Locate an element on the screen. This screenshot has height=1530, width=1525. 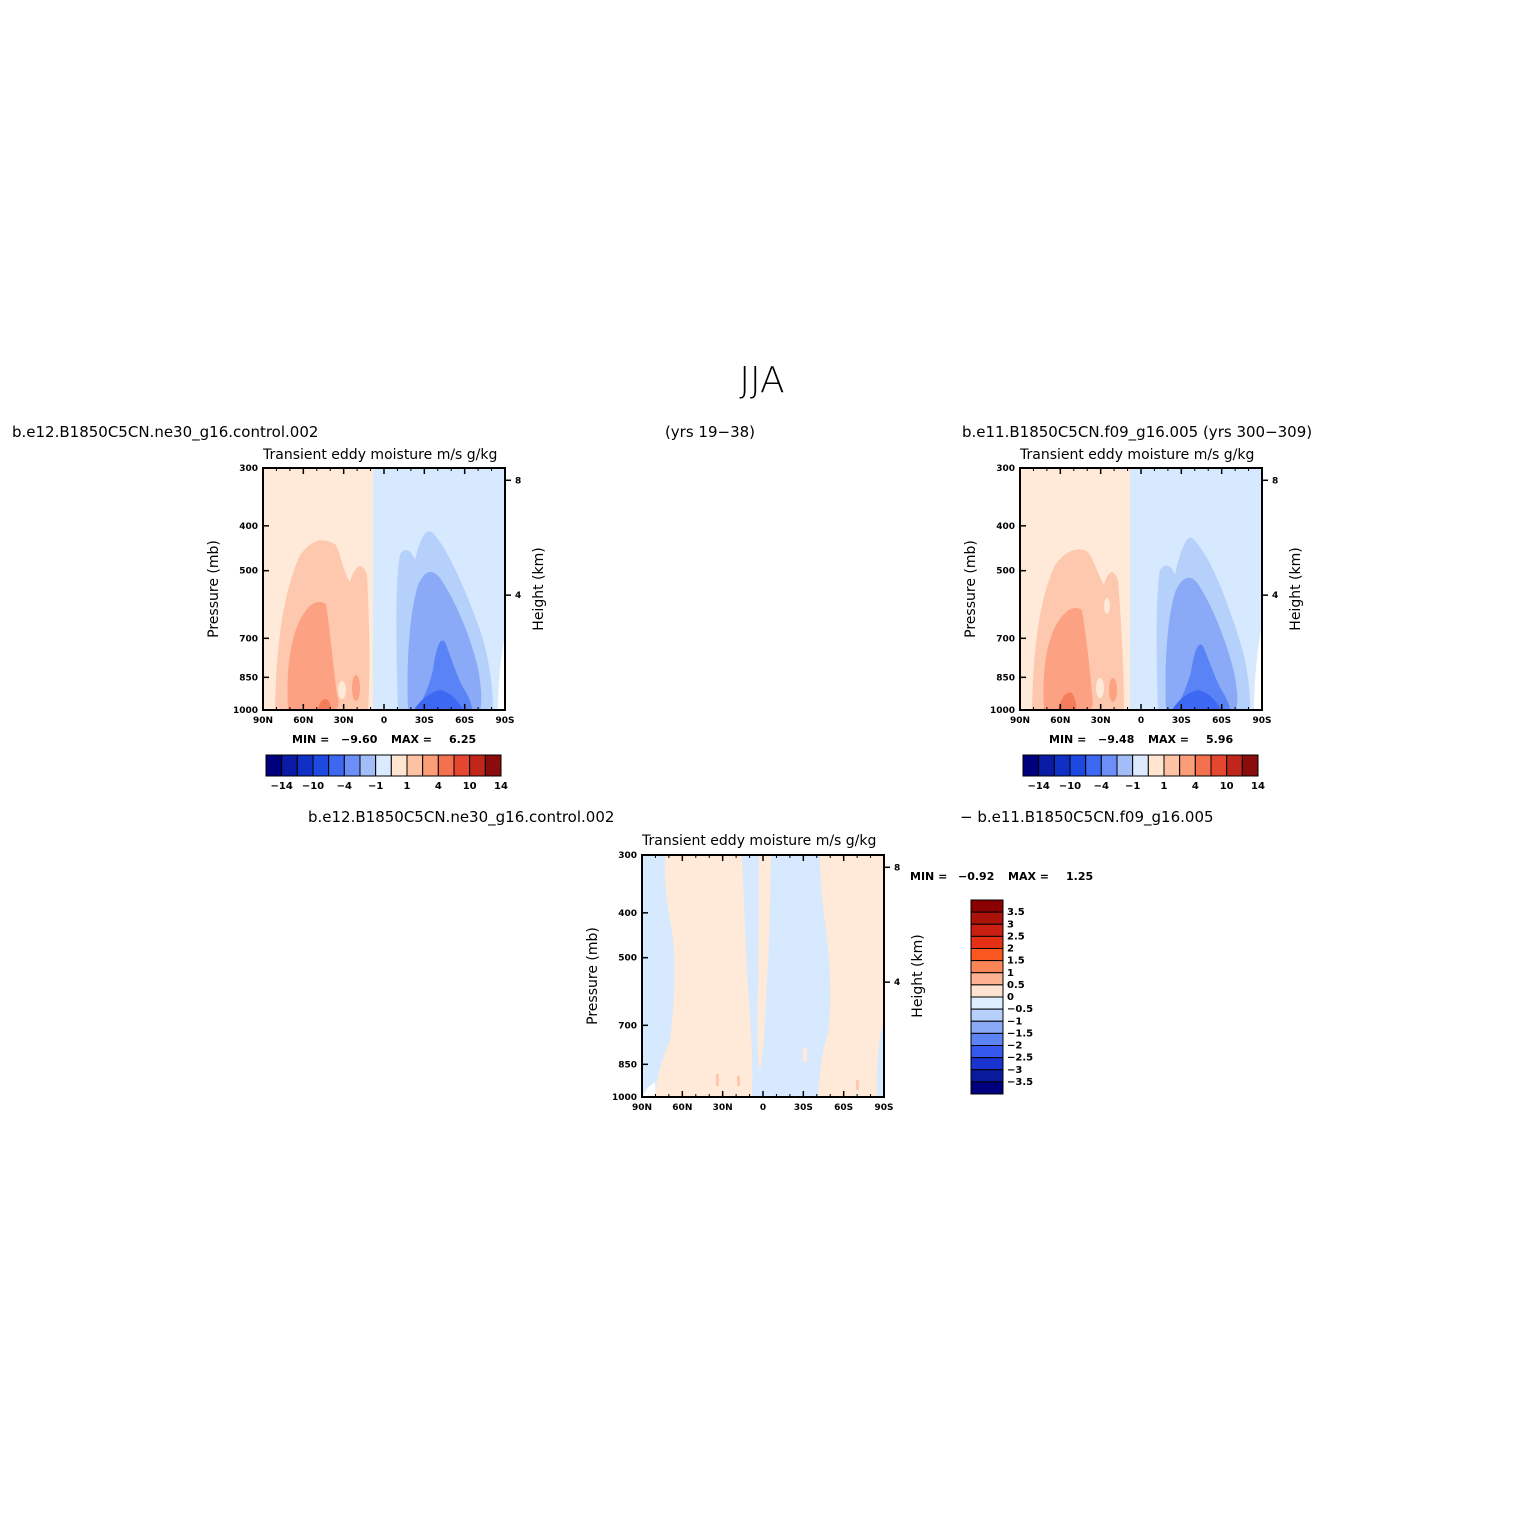
colorbar-label: −3.5 is located at coordinates (1020, 1082).